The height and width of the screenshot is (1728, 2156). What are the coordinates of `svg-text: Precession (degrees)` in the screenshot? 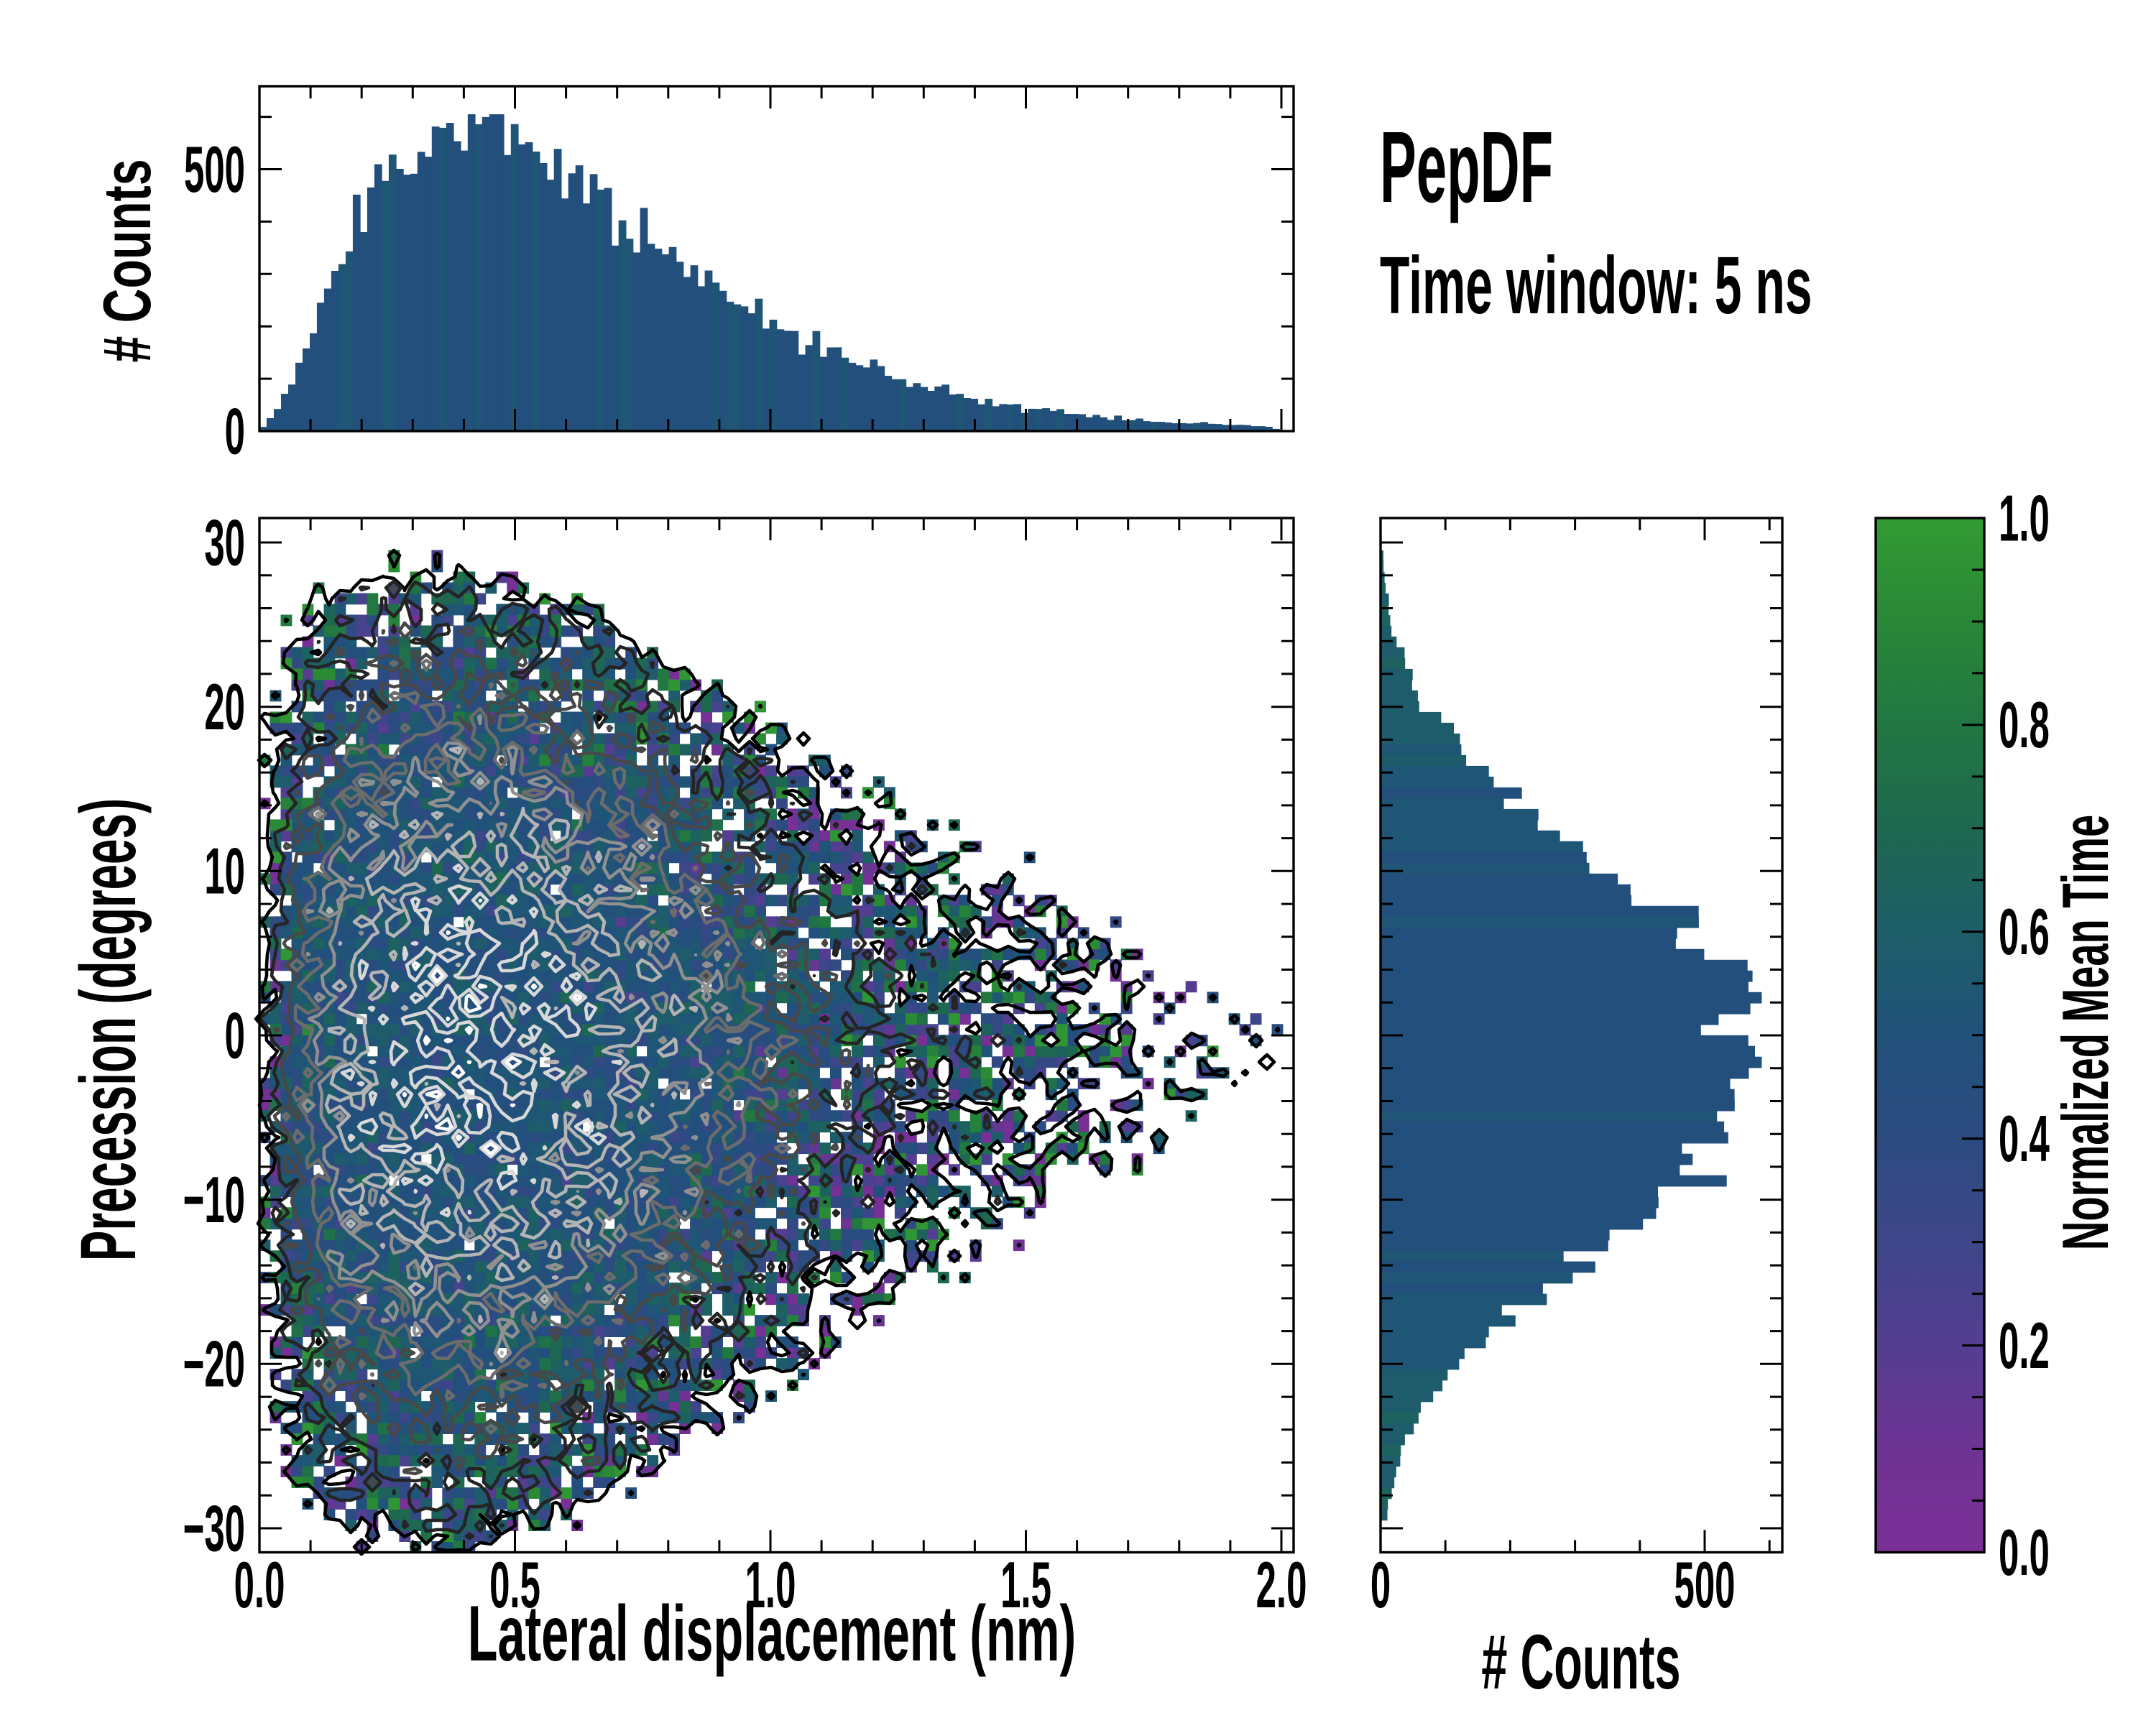 It's located at (108, 1029).